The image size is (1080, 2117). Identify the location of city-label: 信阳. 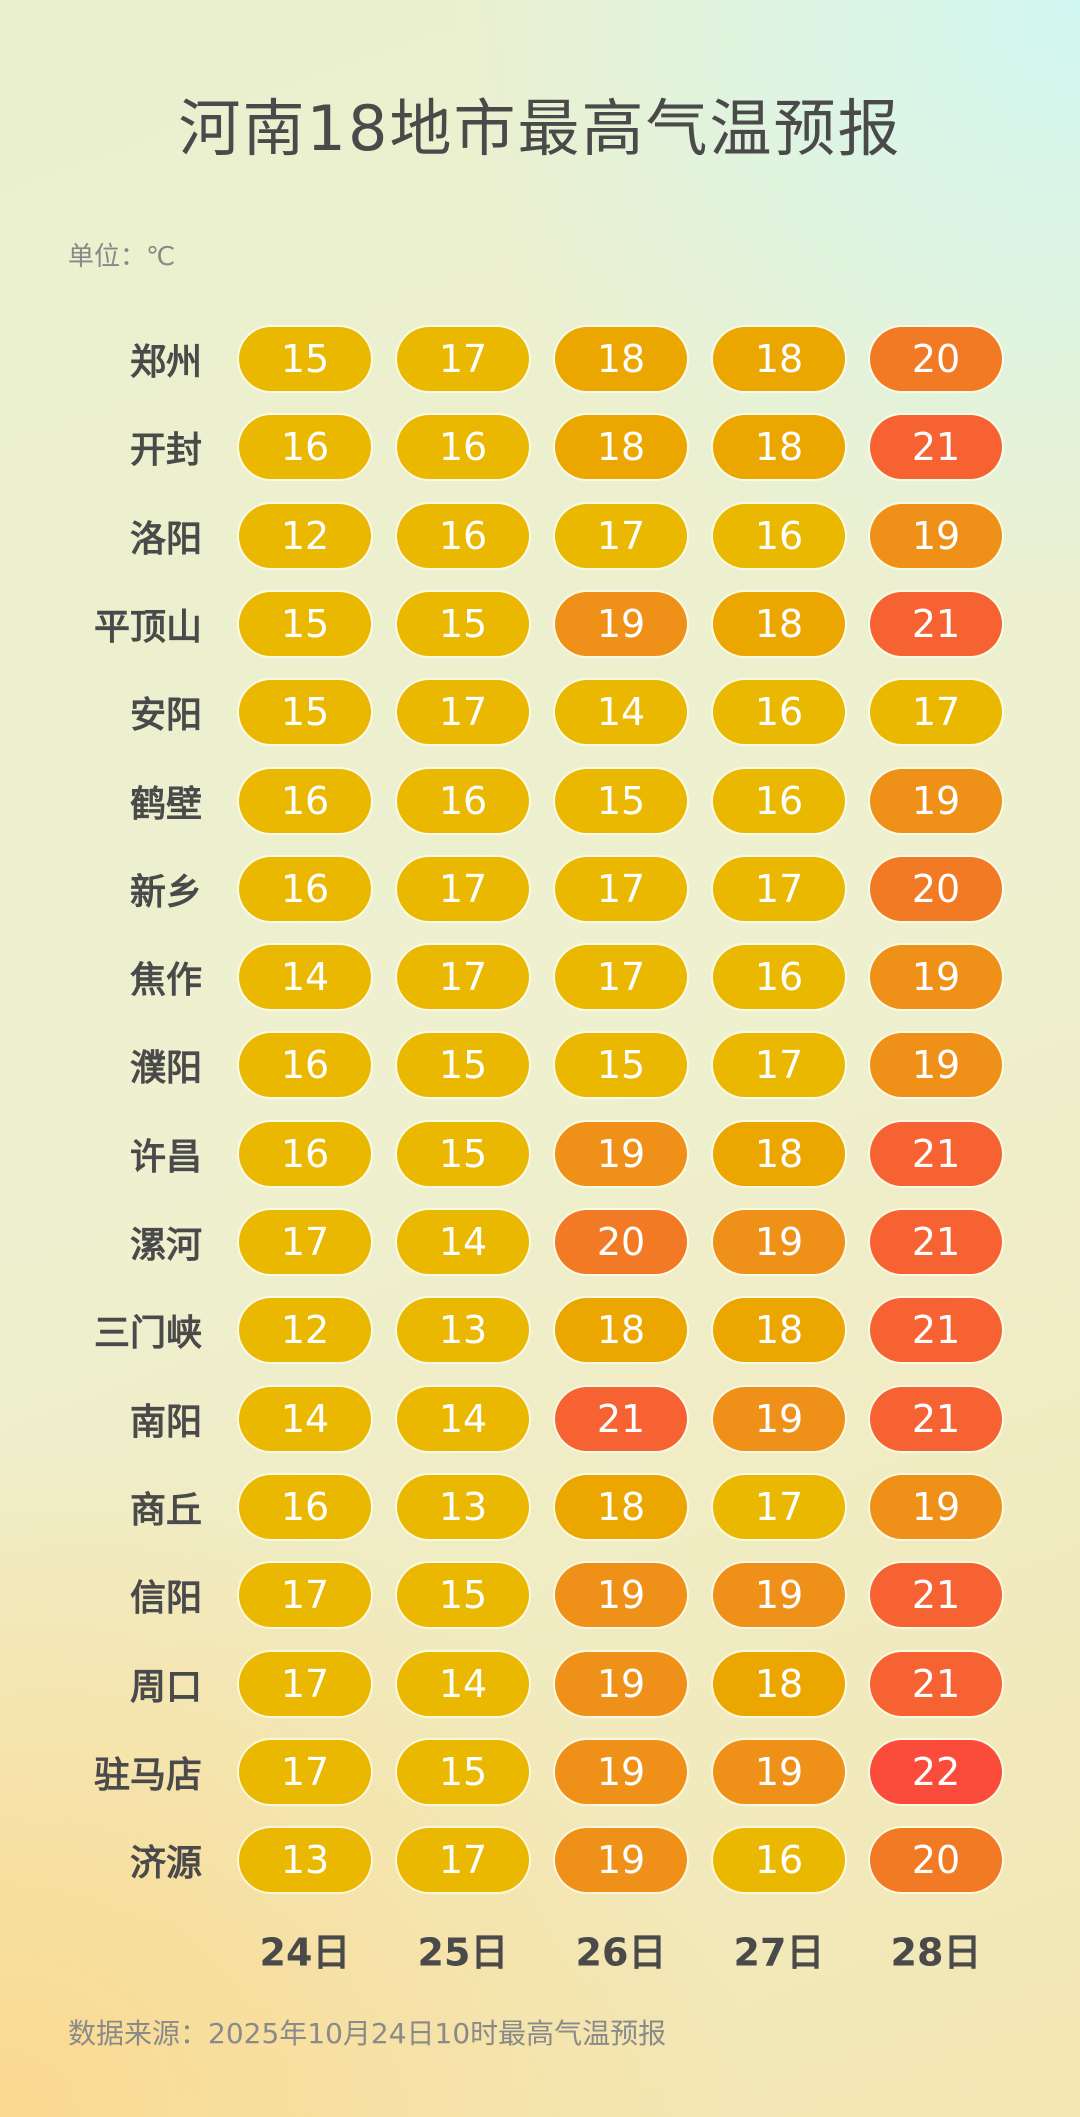
(165, 1599).